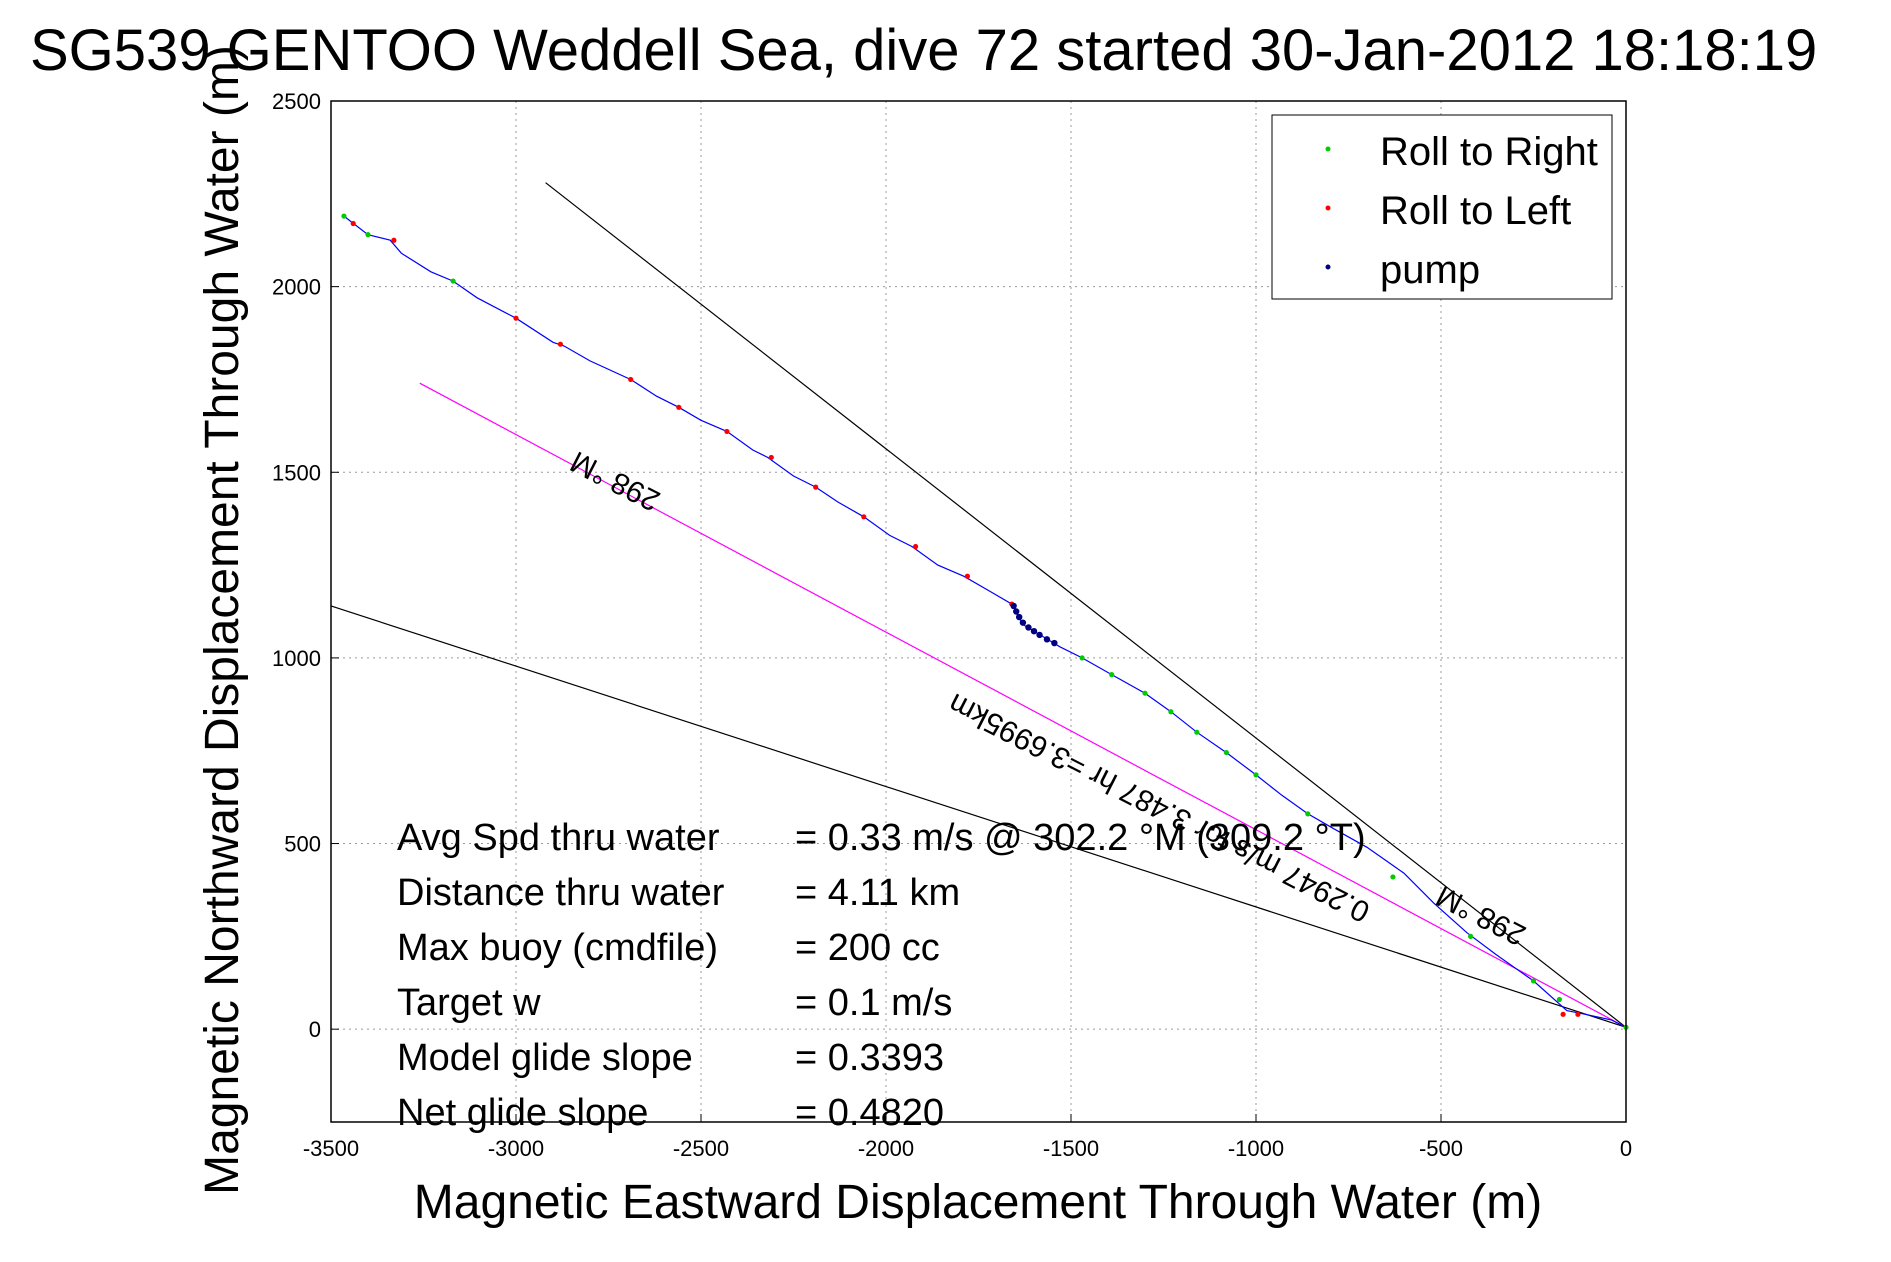 The width and height of the screenshot is (1891, 1262). I want to click on stat-label: Target w, so click(469, 1003).